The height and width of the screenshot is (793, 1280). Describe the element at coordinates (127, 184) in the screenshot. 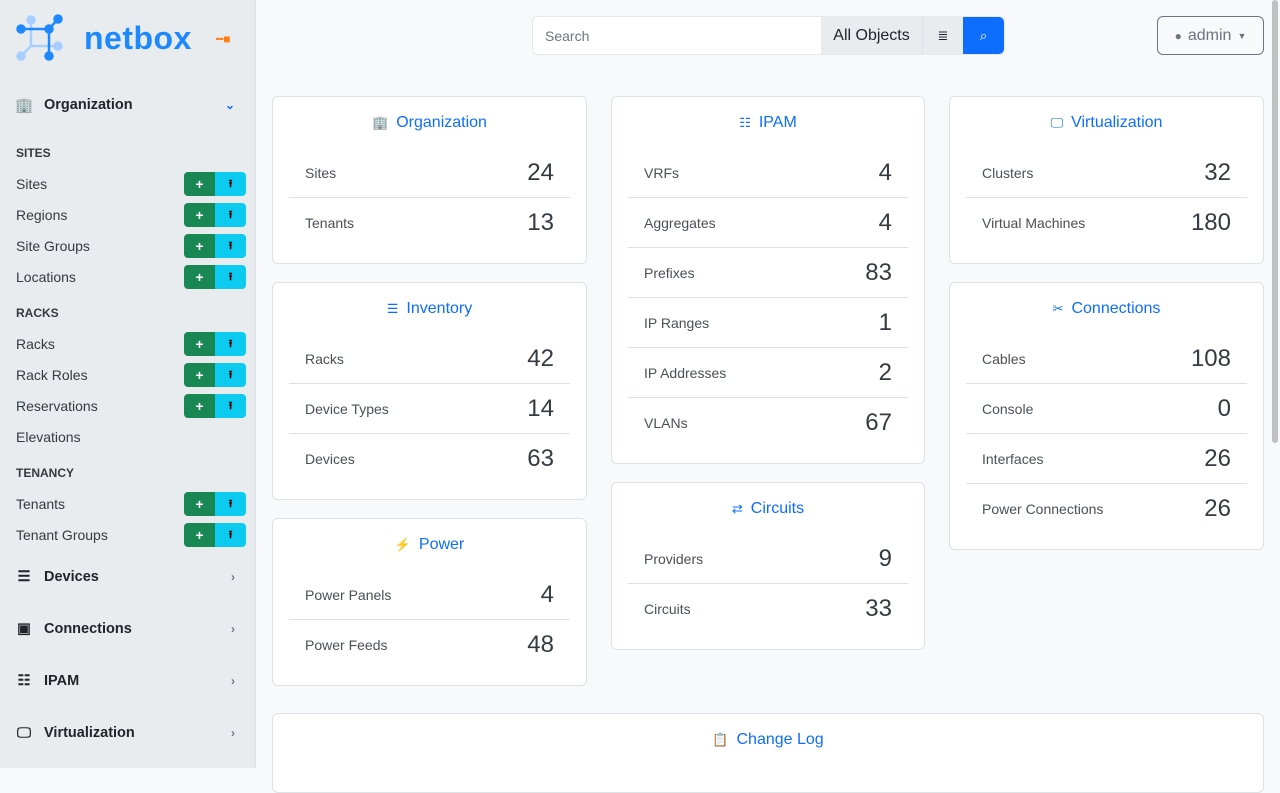

I see `sidebar-item-sites: Sites + ⭱` at that location.